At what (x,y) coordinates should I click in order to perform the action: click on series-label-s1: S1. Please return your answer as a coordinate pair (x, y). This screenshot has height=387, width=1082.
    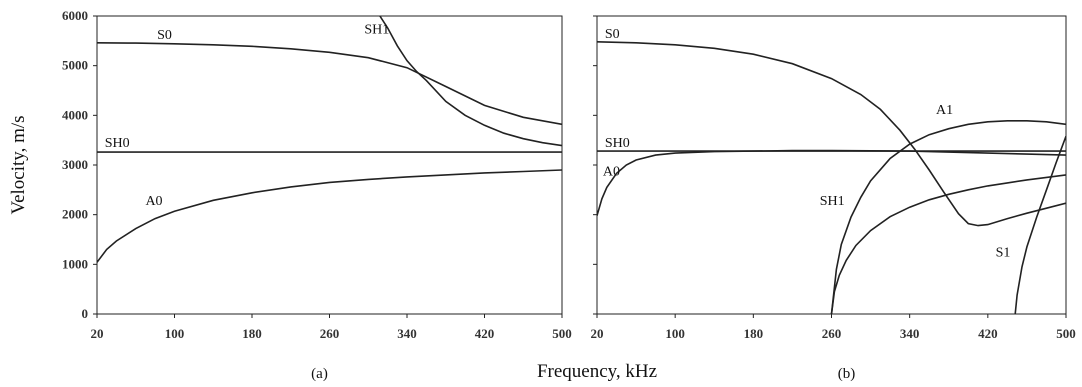
    Looking at the image, I should click on (1003, 252).